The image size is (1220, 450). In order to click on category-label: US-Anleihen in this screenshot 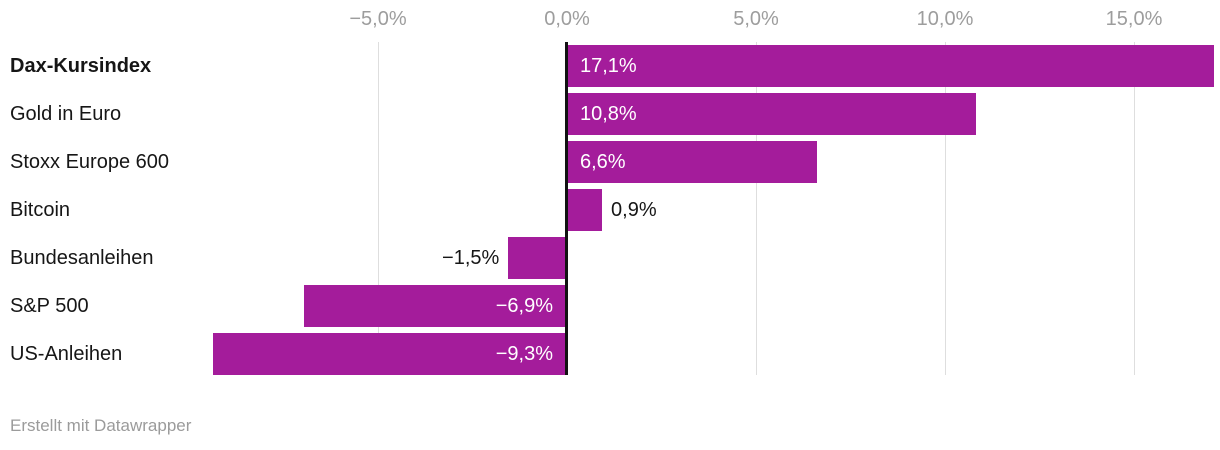, I will do `click(66, 354)`.